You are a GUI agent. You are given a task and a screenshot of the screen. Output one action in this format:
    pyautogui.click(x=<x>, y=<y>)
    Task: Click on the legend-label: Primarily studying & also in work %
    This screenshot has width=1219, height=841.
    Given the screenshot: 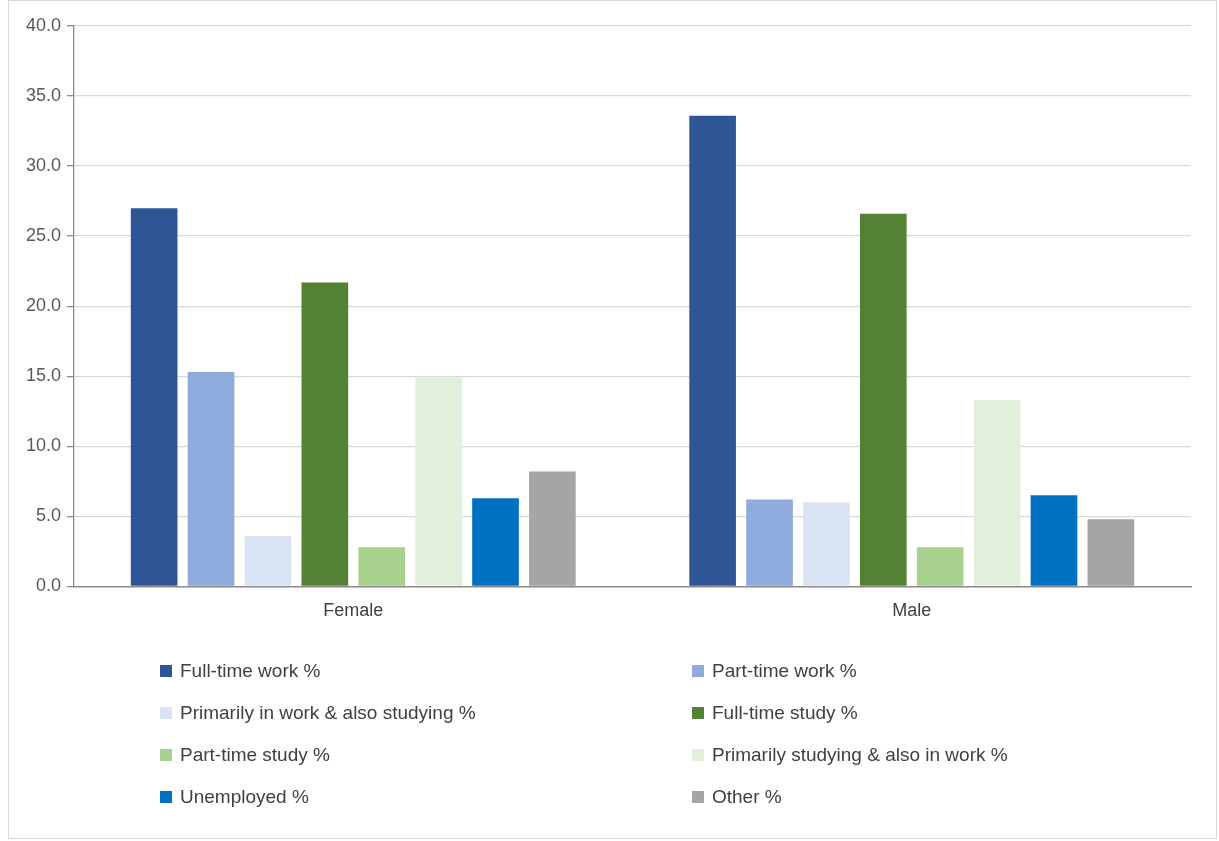 What is the action you would take?
    pyautogui.click(x=860, y=755)
    